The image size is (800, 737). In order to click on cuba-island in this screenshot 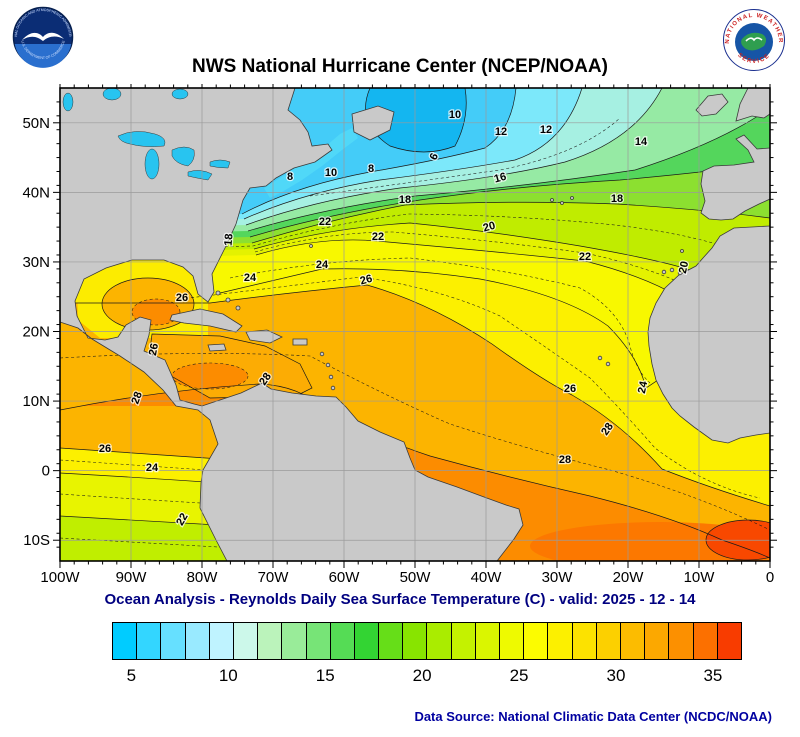, I will do `click(206, 320)`.